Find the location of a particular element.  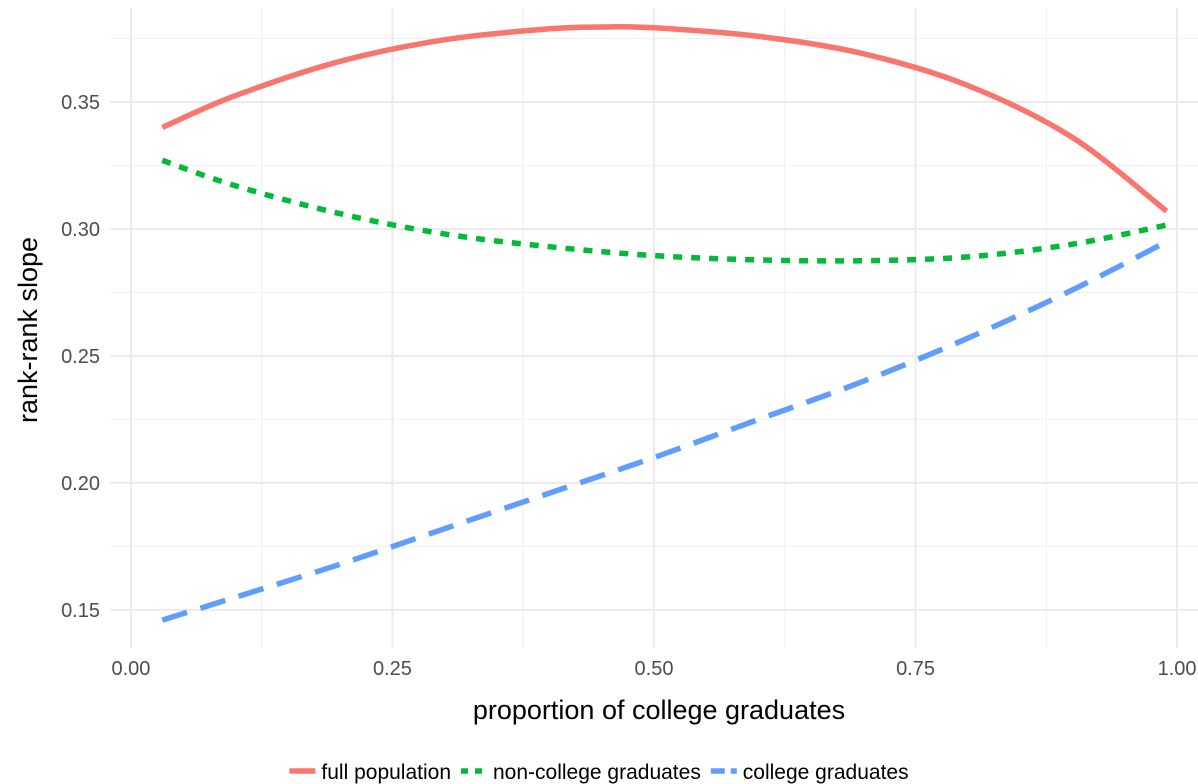

legend-label: full population is located at coordinates (386, 772).